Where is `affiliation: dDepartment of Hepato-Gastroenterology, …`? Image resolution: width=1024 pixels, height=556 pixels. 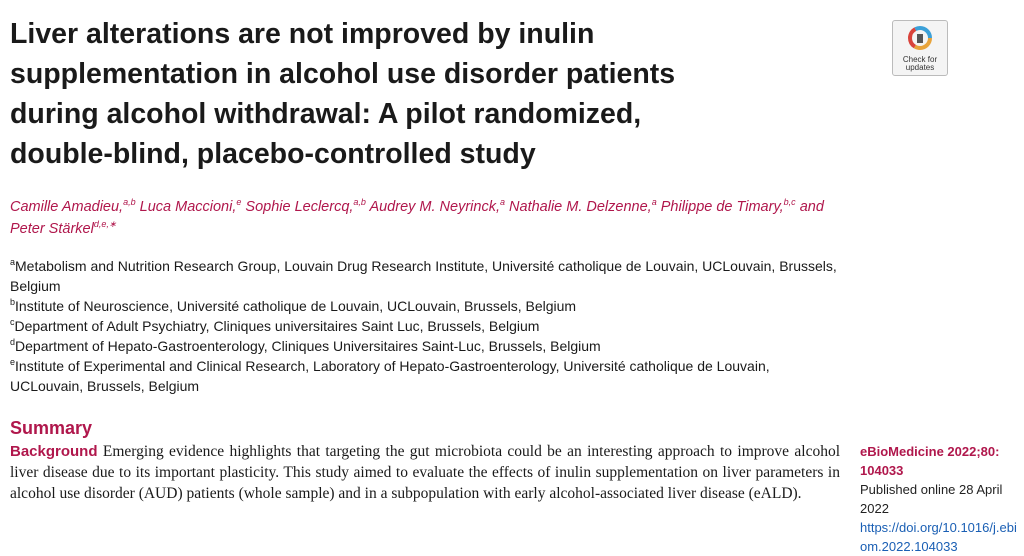 affiliation: dDepartment of Hepato-Gastroenterology, … is located at coordinates (425, 346).